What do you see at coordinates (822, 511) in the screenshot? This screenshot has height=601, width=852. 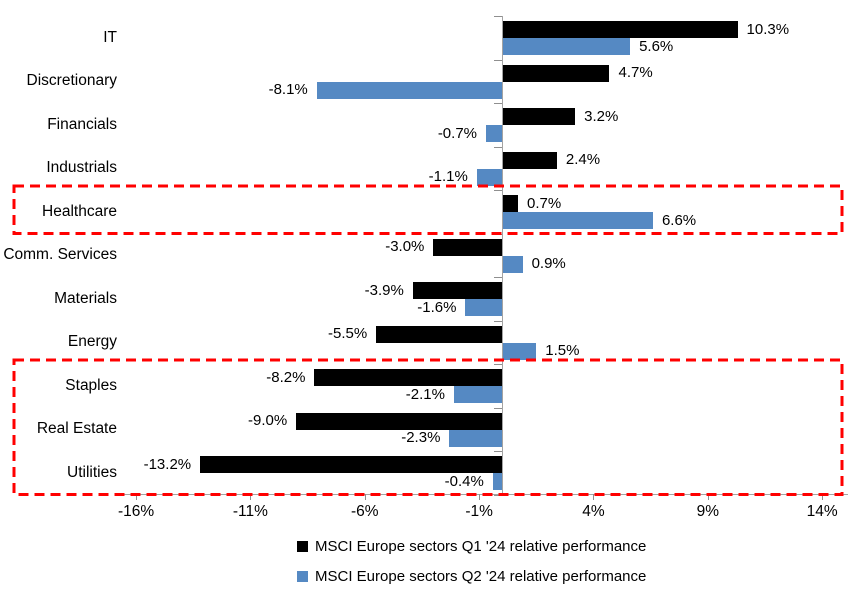 I see `x-axis-label-14: 14%` at bounding box center [822, 511].